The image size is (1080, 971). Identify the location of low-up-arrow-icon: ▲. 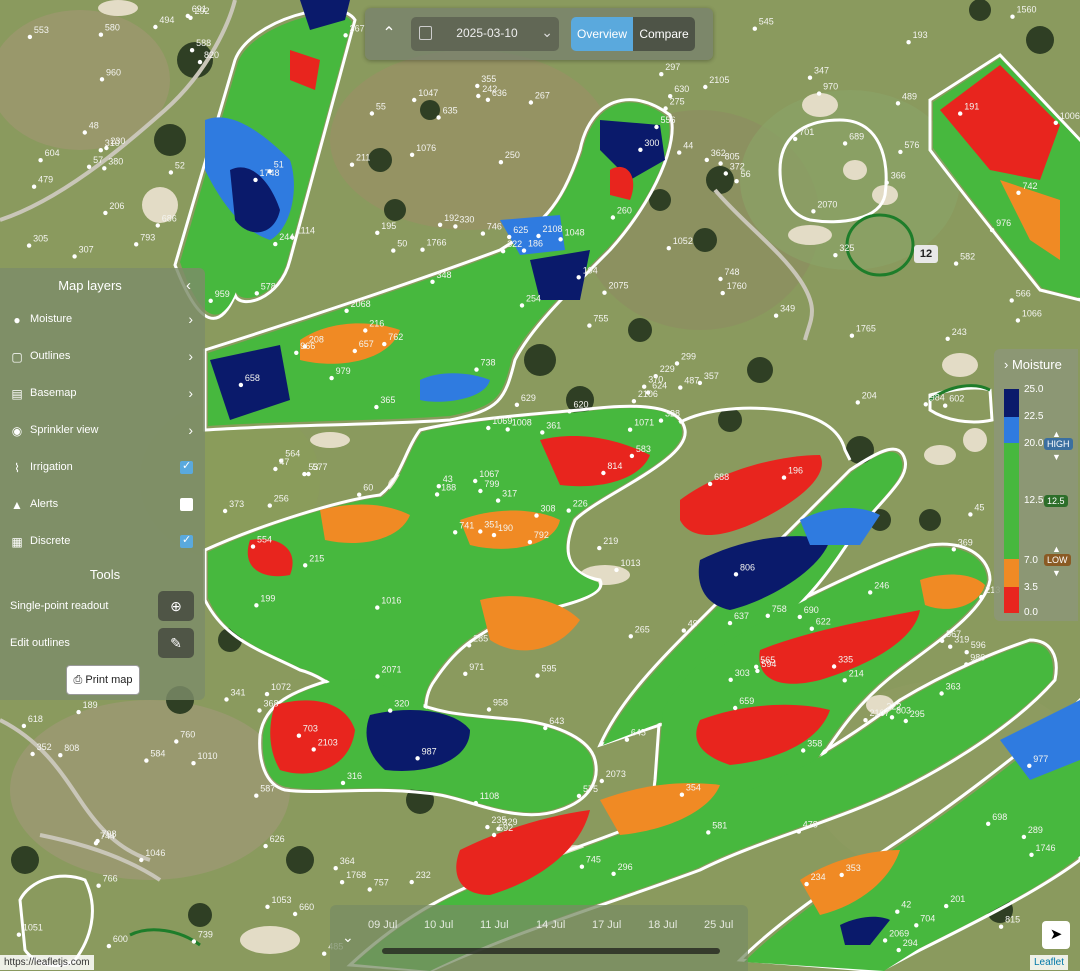
(1056, 549).